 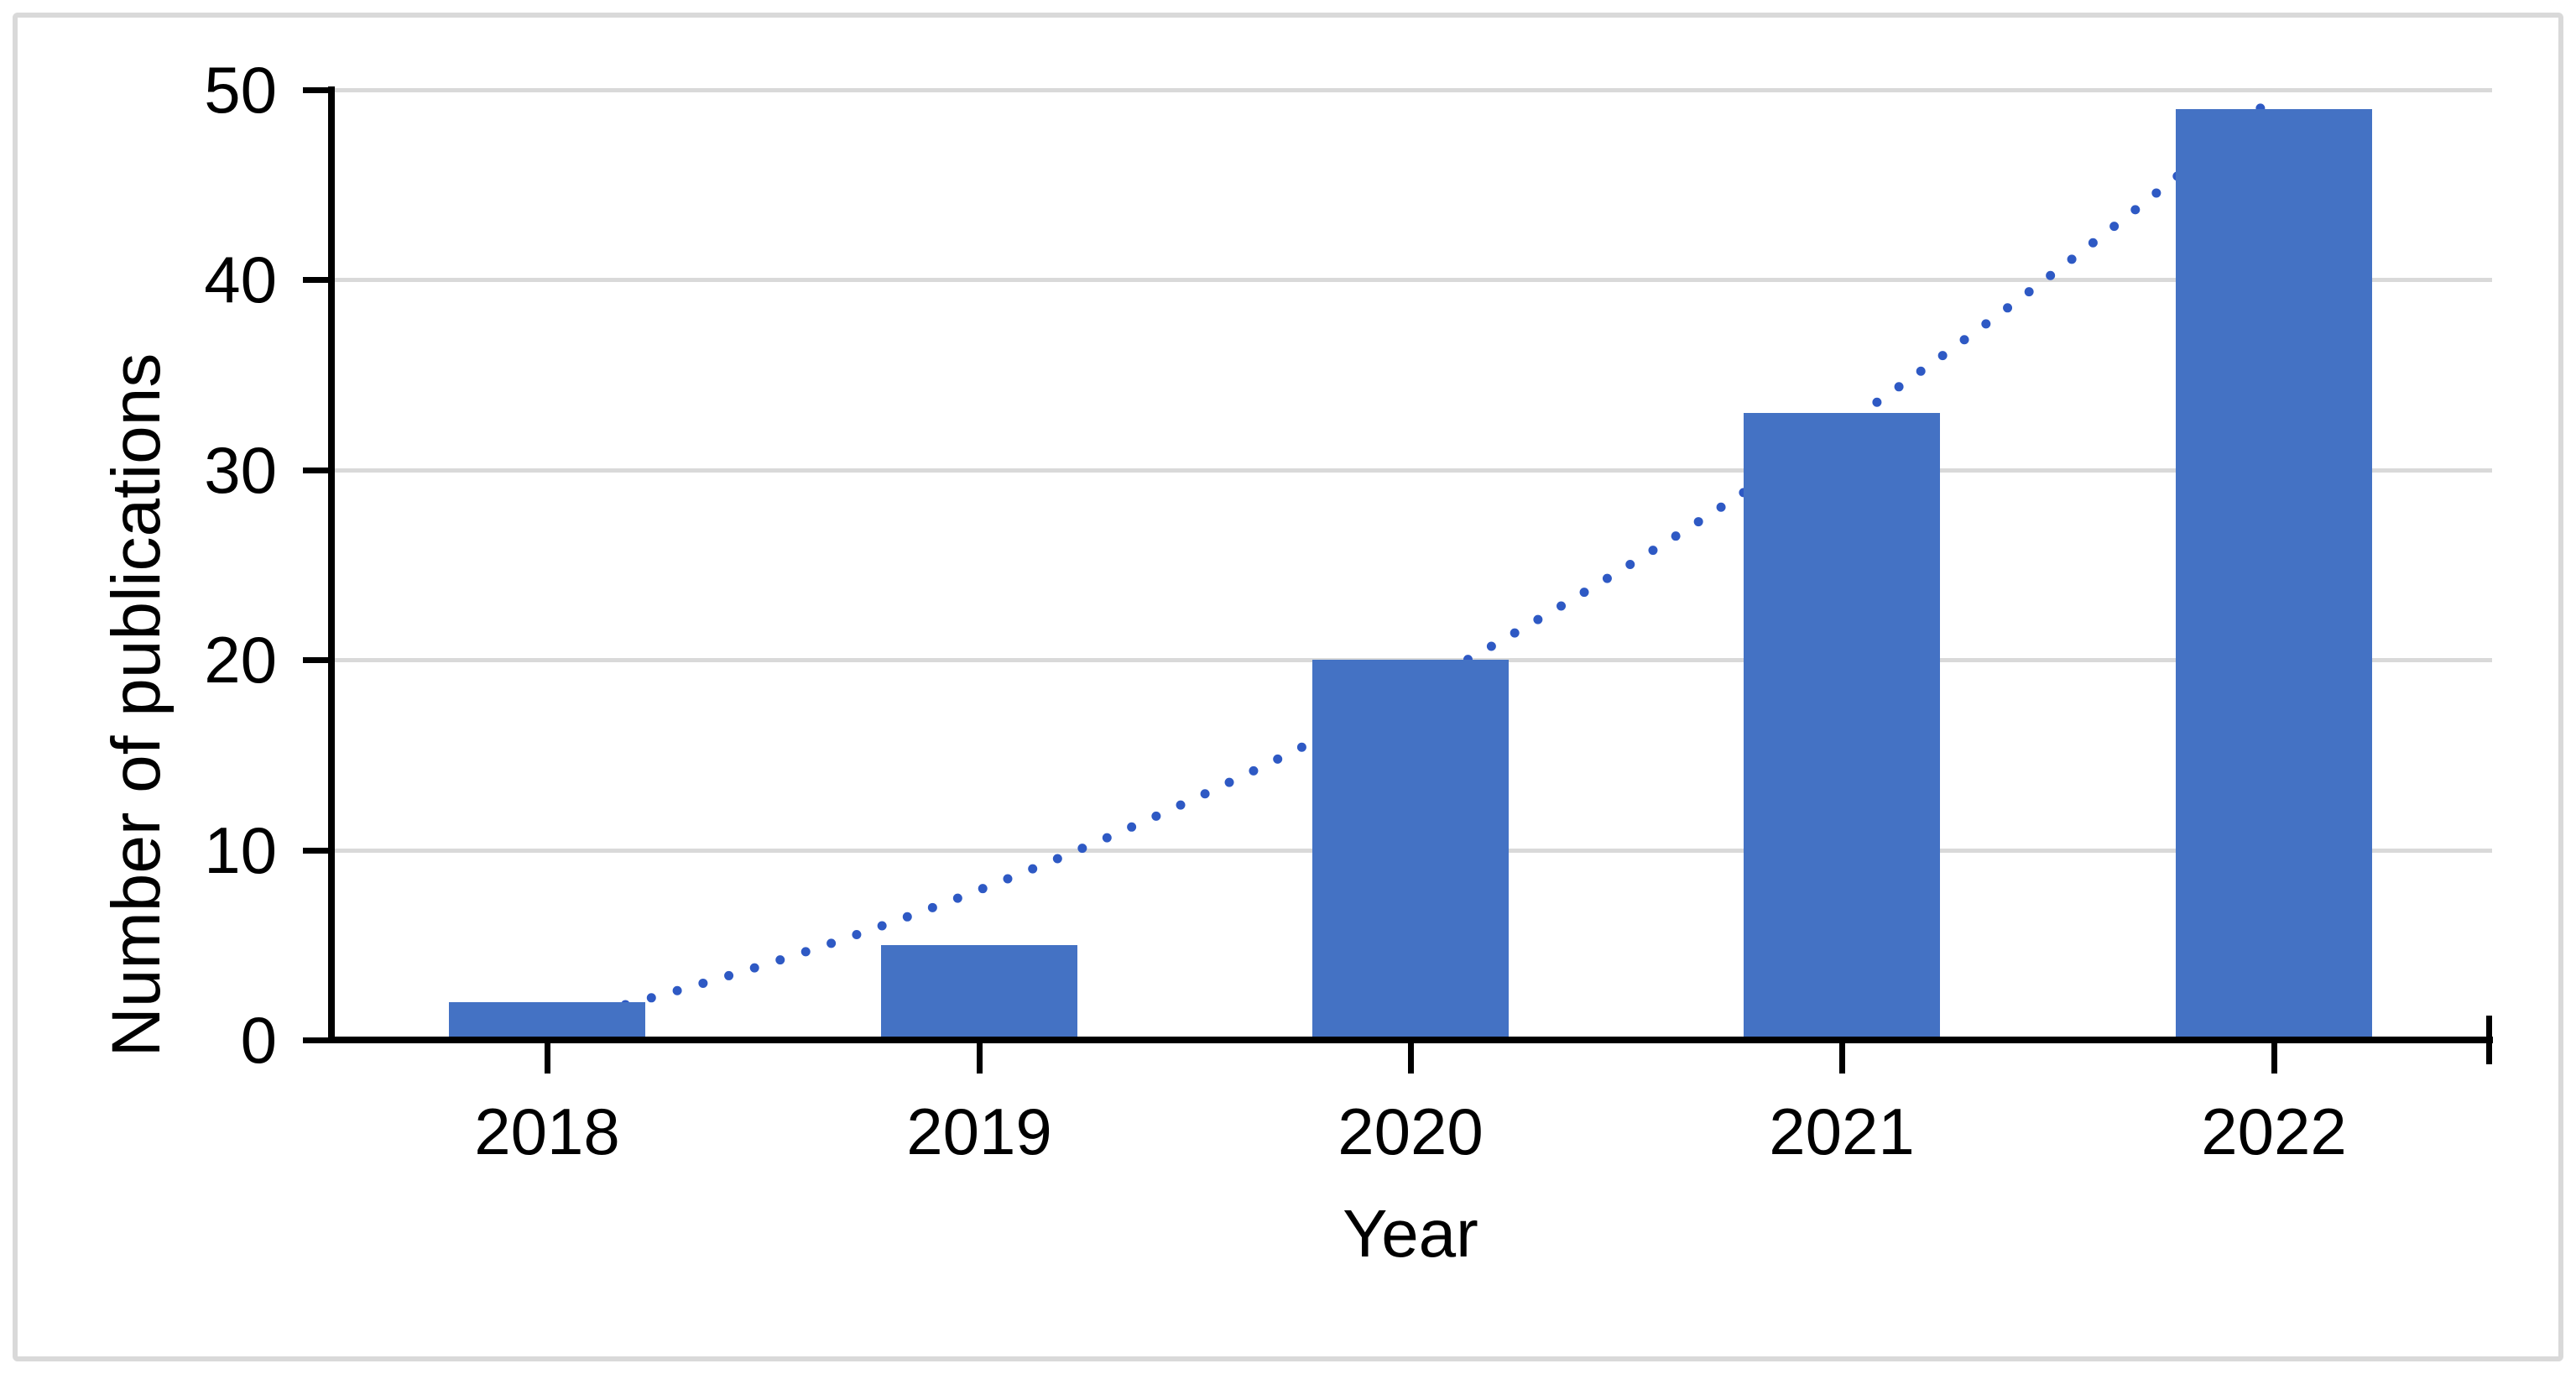 What do you see at coordinates (240, 470) in the screenshot?
I see `y-tick-label: 30` at bounding box center [240, 470].